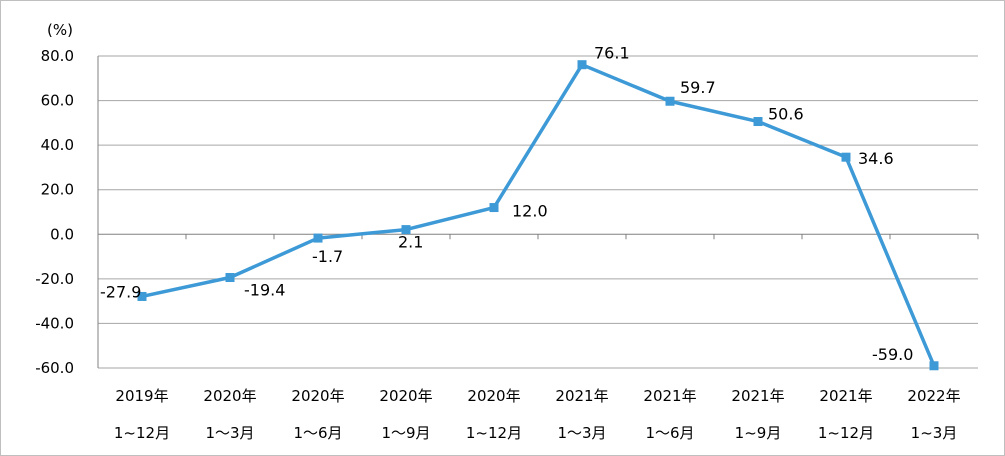  Describe the element at coordinates (933, 396) in the screenshot. I see `x-tick-label-year: 2022年` at that location.